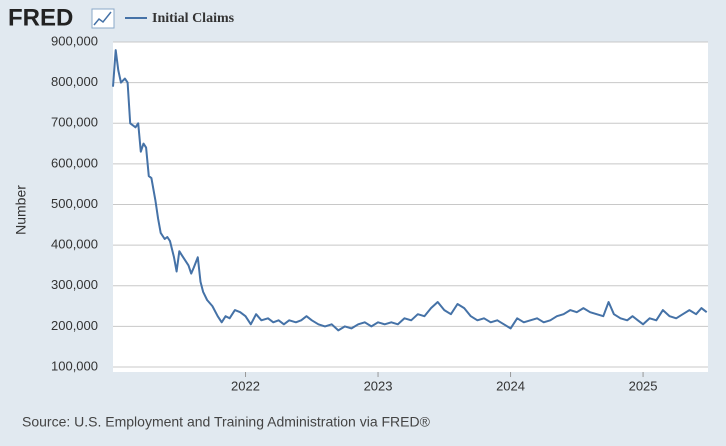  I want to click on y-tick-label: 400,000, so click(74, 244).